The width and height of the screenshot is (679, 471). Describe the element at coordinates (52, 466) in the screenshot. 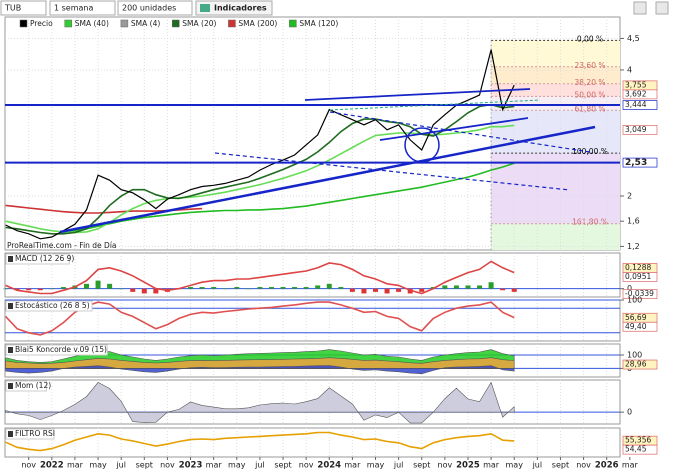

I see `x-tick-label: 2022` at that location.